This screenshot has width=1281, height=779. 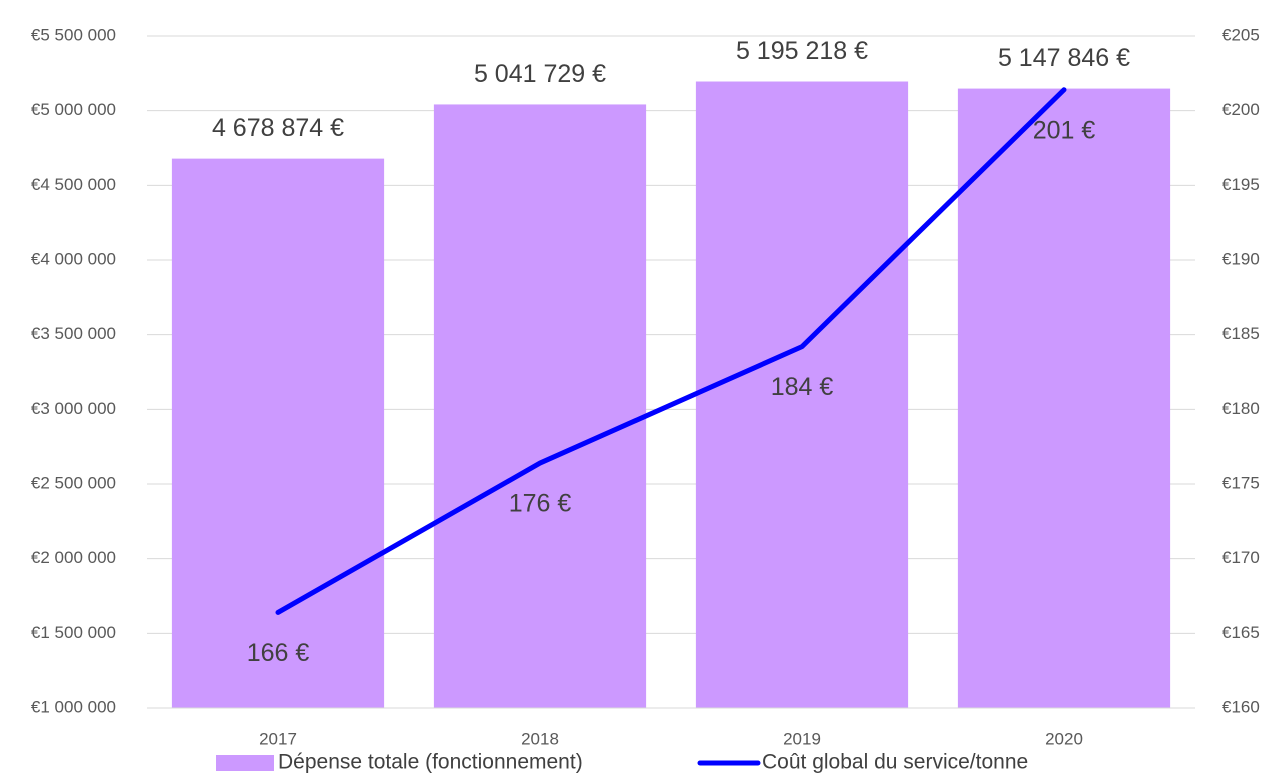 What do you see at coordinates (73, 482) in the screenshot?
I see `y-tick-label: €2 500 000` at bounding box center [73, 482].